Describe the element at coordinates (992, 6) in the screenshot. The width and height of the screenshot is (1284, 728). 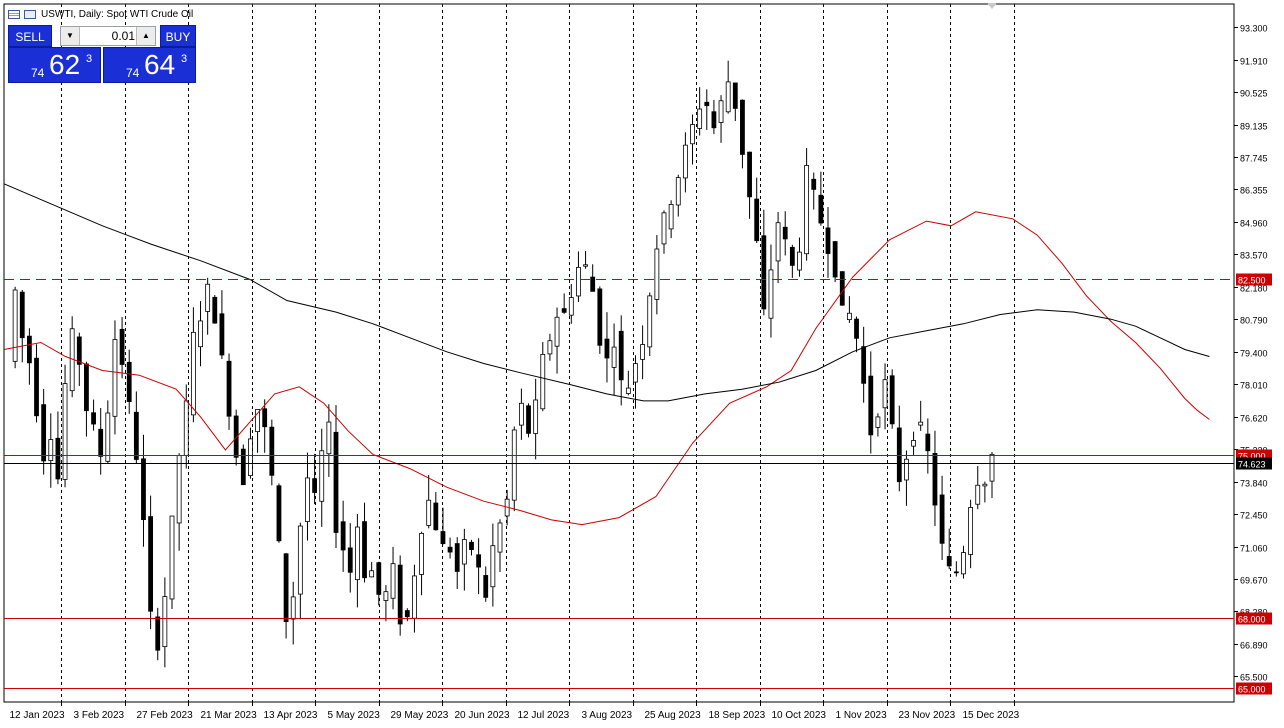
I see `chart-shift-marker-icon` at that location.